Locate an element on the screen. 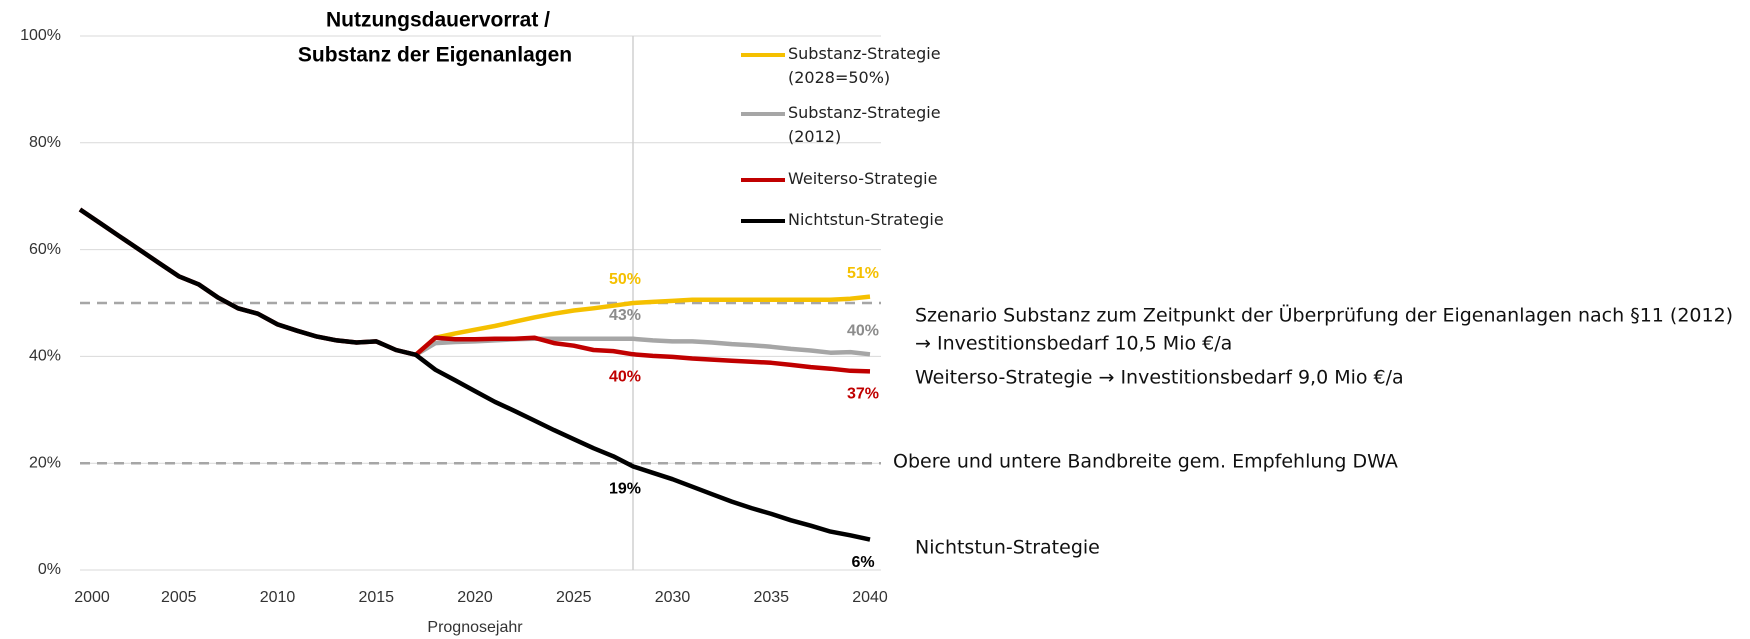 The image size is (1750, 639). data-label: 19% is located at coordinates (625, 489).